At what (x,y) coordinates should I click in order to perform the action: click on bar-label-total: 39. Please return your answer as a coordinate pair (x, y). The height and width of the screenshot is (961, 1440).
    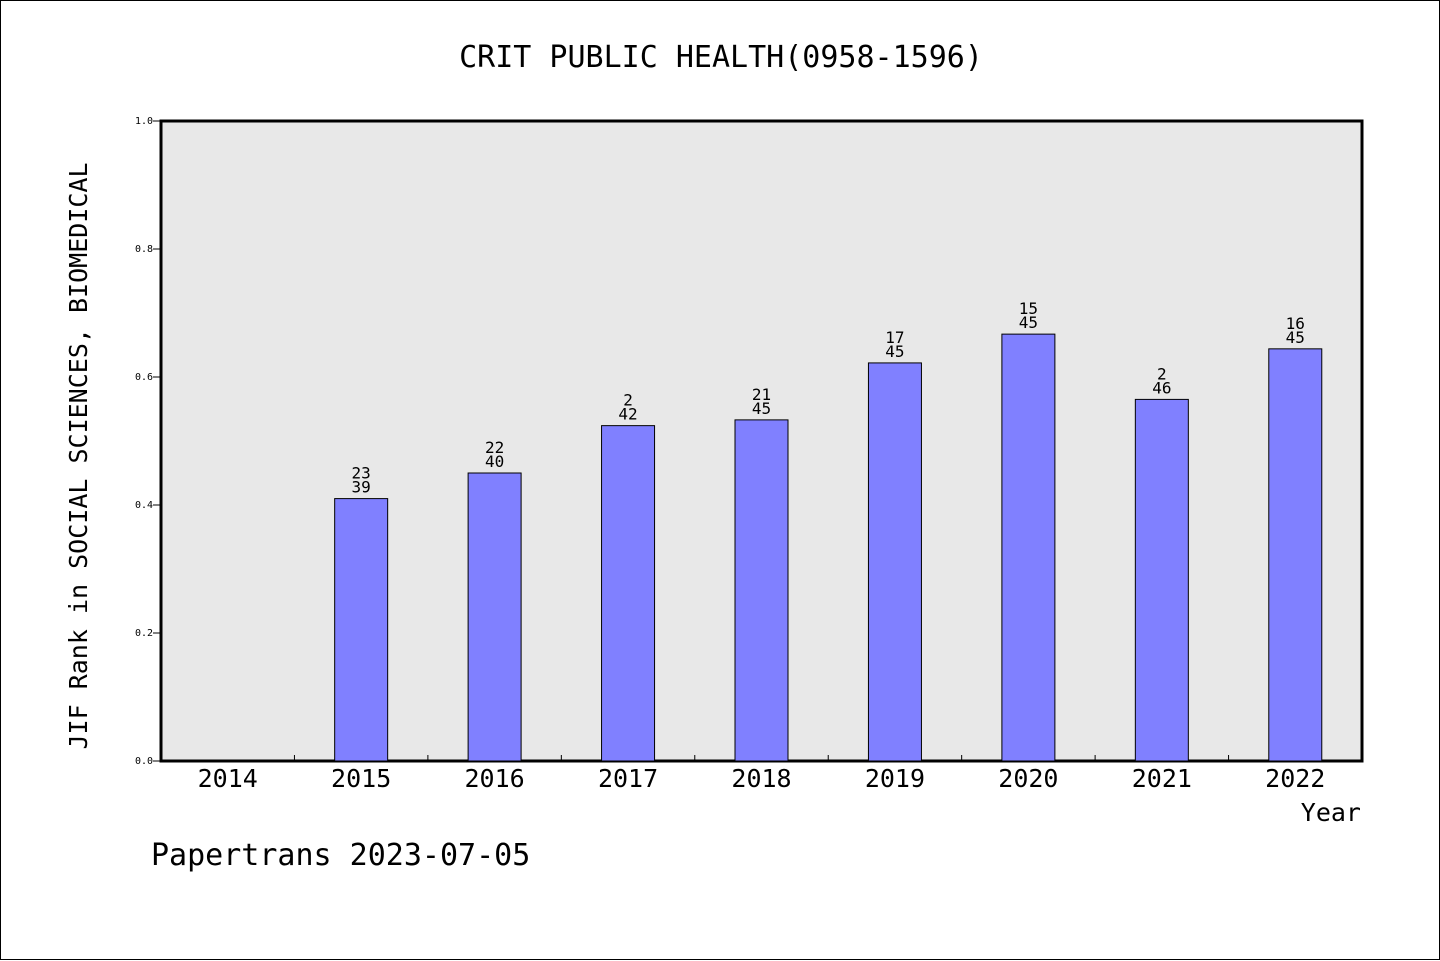
    Looking at the image, I should click on (361, 487).